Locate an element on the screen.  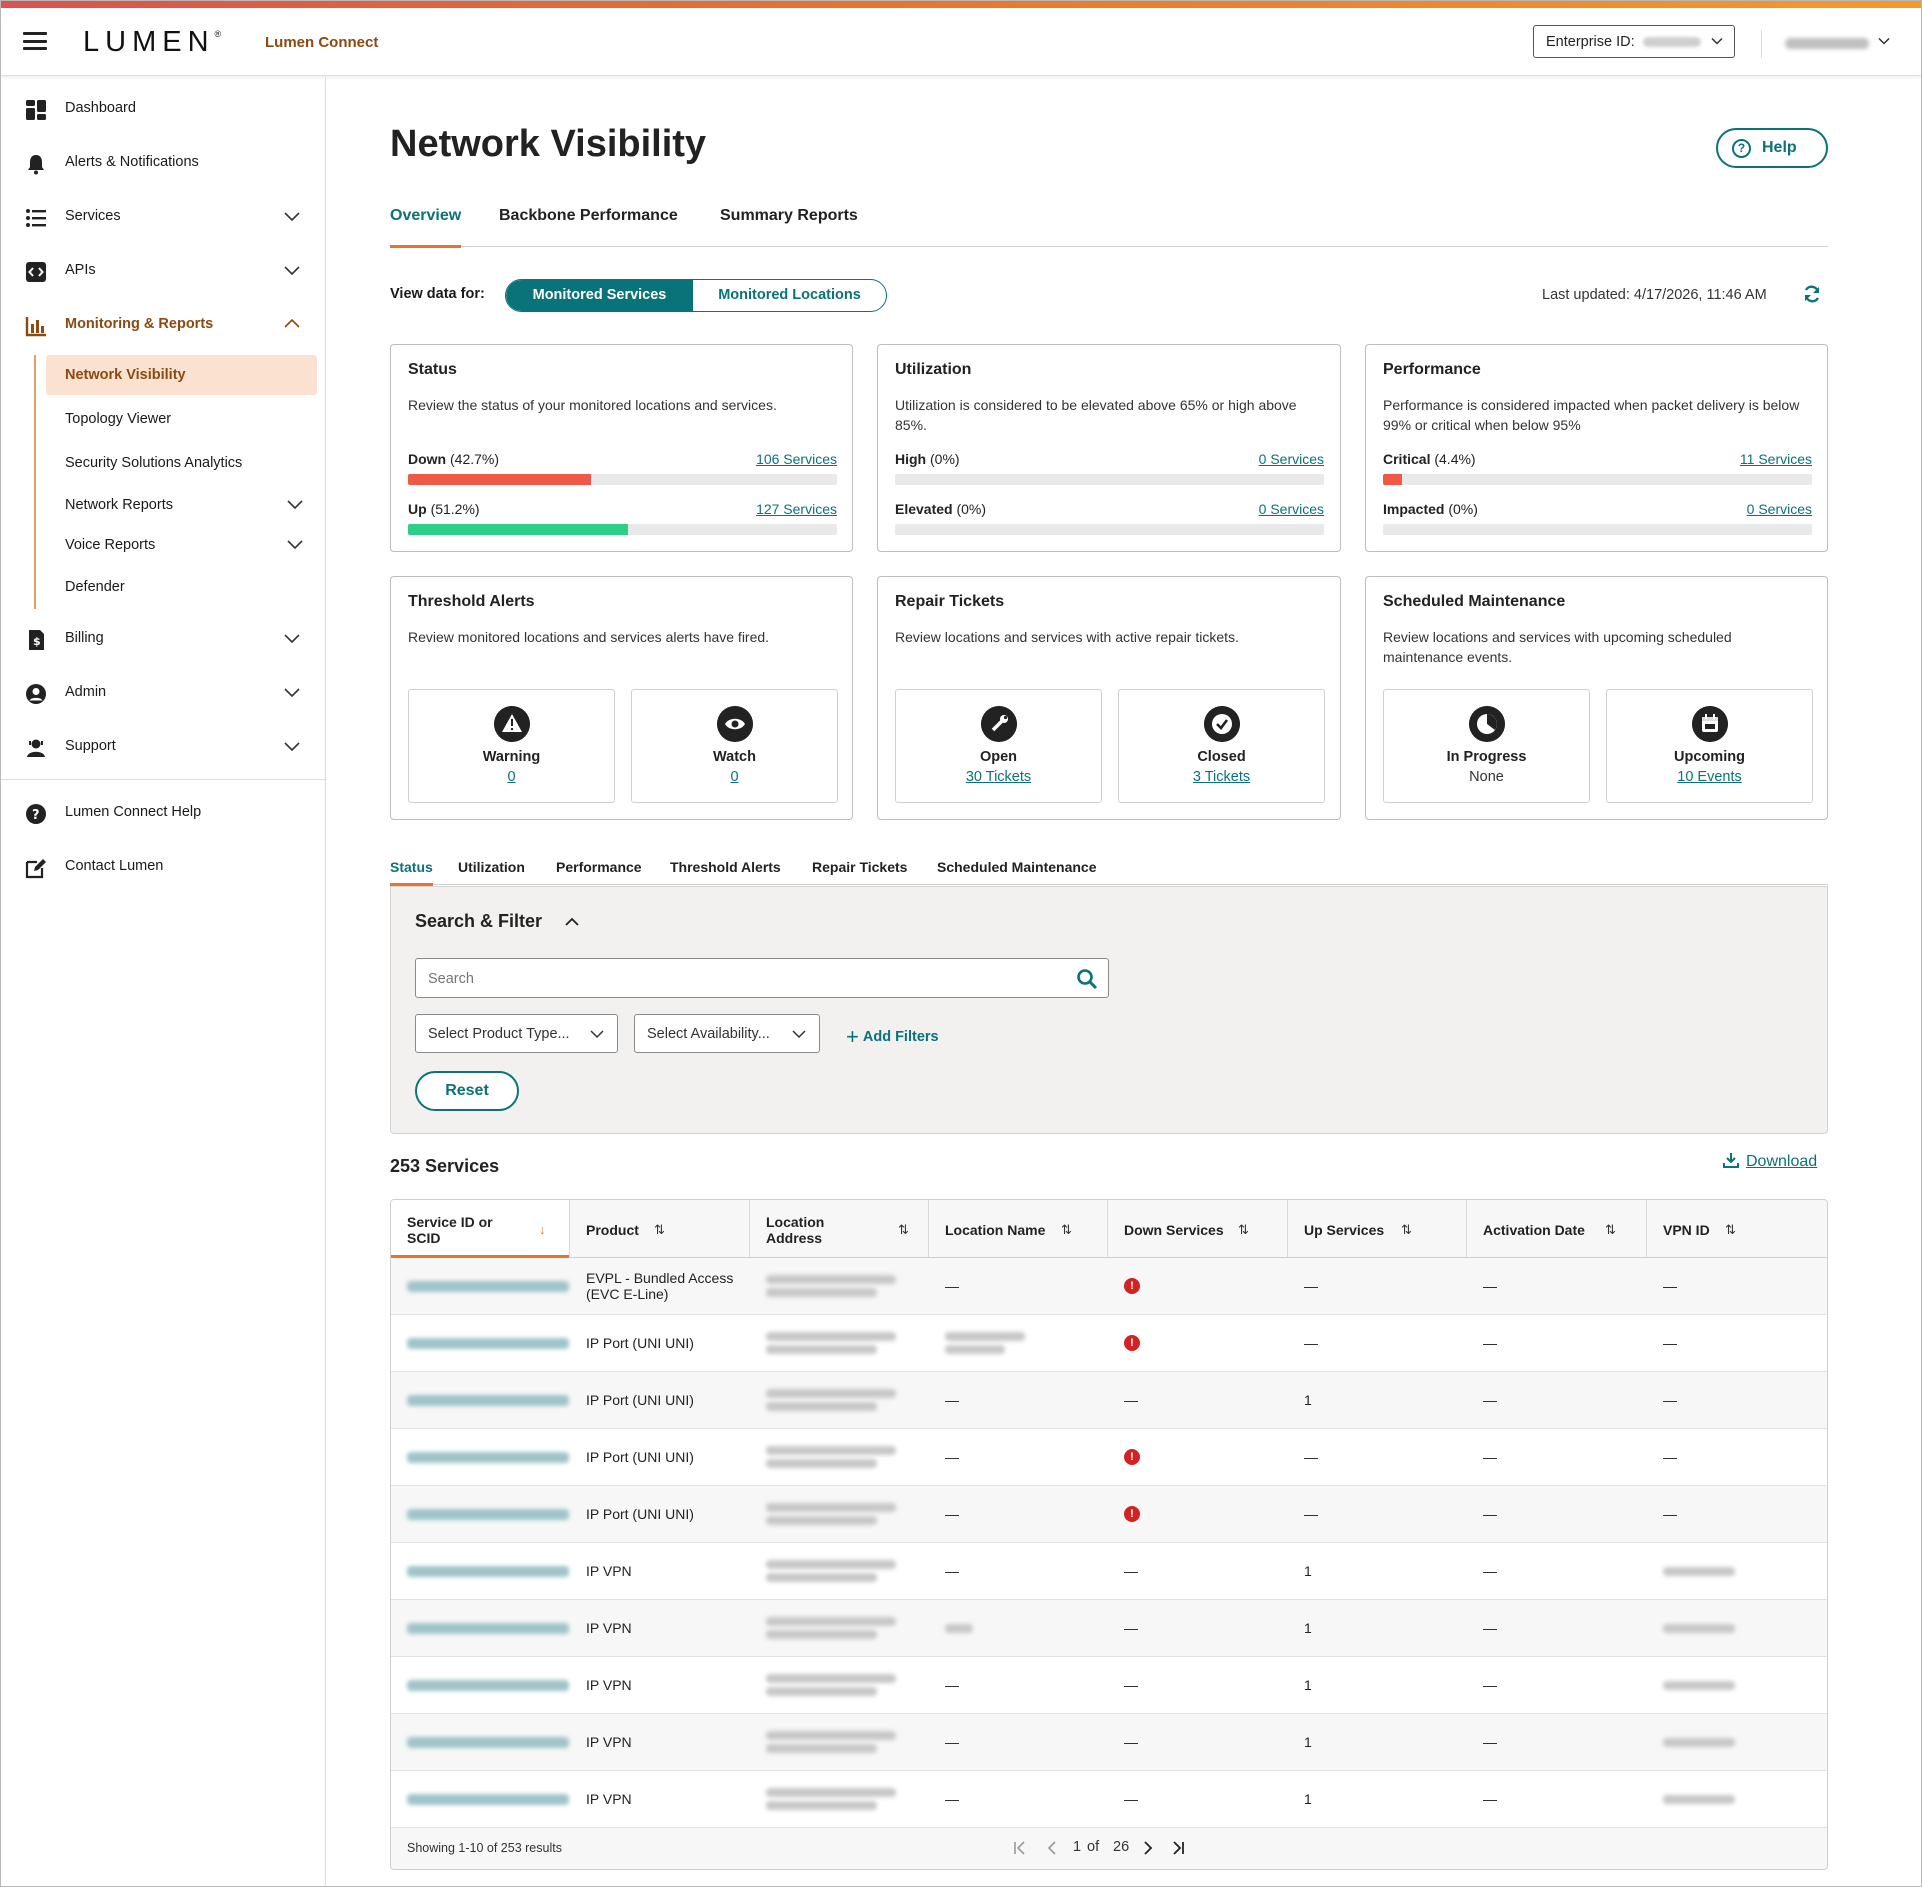
col-down-services: Down Services ⇅ is located at coordinates (1198, 1228).